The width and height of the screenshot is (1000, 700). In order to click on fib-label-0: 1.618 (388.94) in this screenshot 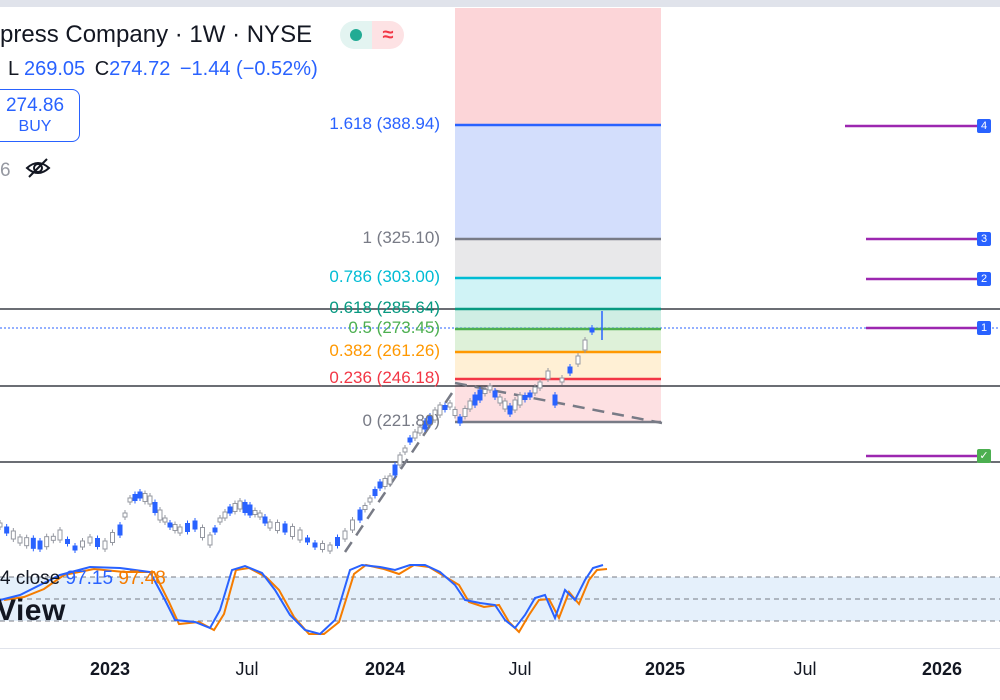, I will do `click(384, 123)`.